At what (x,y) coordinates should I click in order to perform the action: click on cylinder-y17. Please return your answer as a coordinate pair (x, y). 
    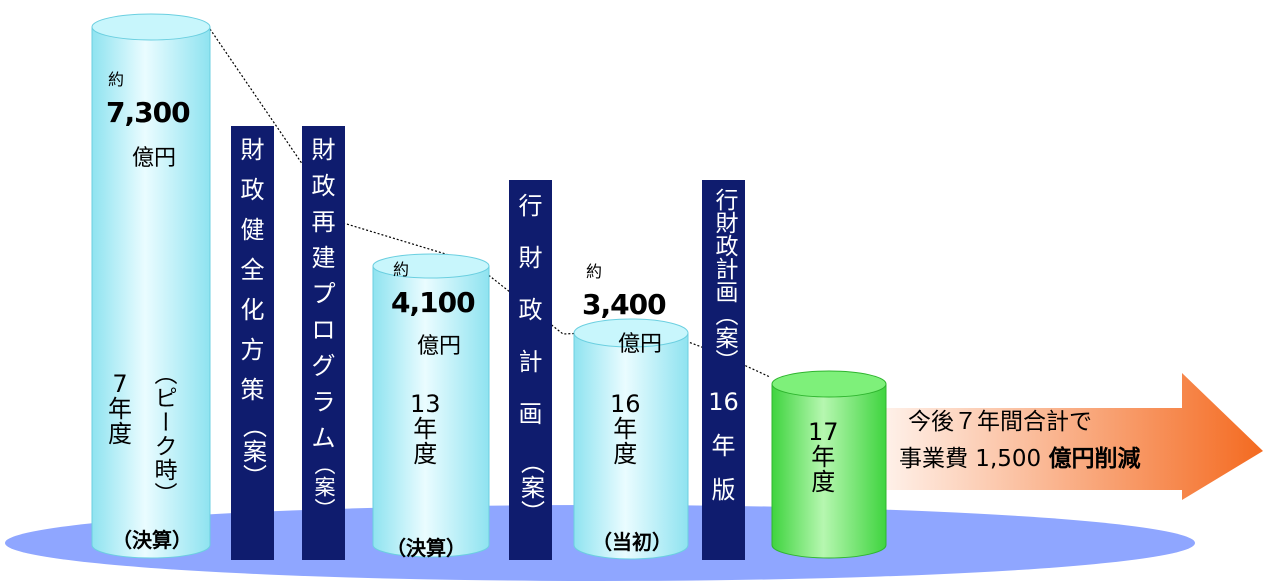
    Looking at the image, I should click on (829, 464).